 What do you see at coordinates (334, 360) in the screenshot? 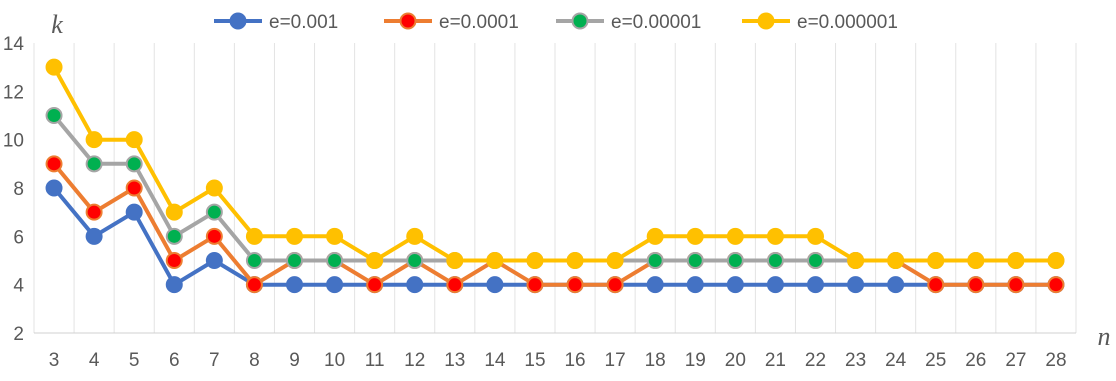
I see `x-tick-label: 10` at bounding box center [334, 360].